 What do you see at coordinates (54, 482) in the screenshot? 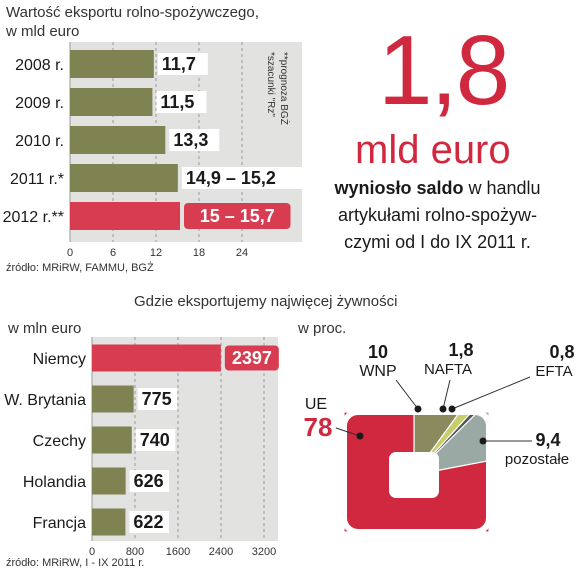
I see `category-label: Holandia` at bounding box center [54, 482].